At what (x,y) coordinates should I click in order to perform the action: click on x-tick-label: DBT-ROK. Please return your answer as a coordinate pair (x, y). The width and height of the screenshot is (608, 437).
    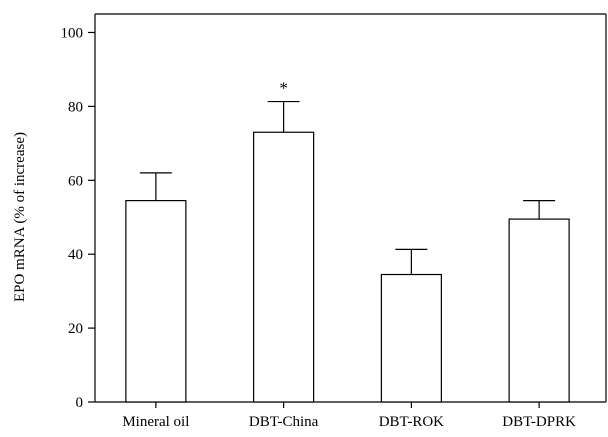
    Looking at the image, I should click on (411, 422).